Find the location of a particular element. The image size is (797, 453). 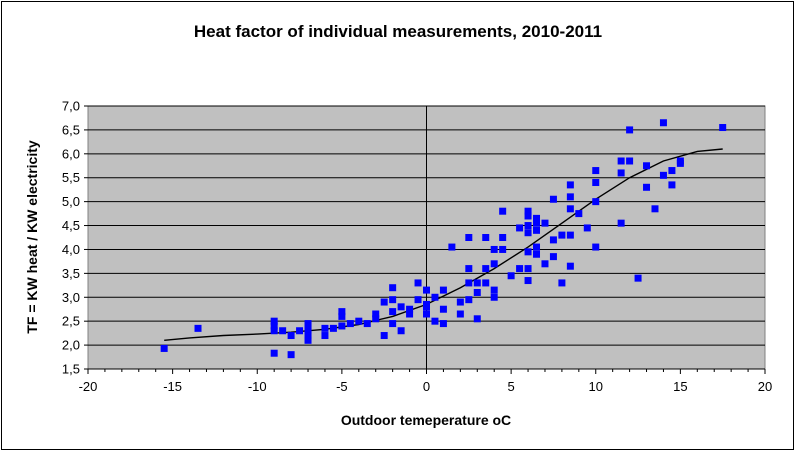

y-tick-label: 5,0 is located at coordinates (71, 201).